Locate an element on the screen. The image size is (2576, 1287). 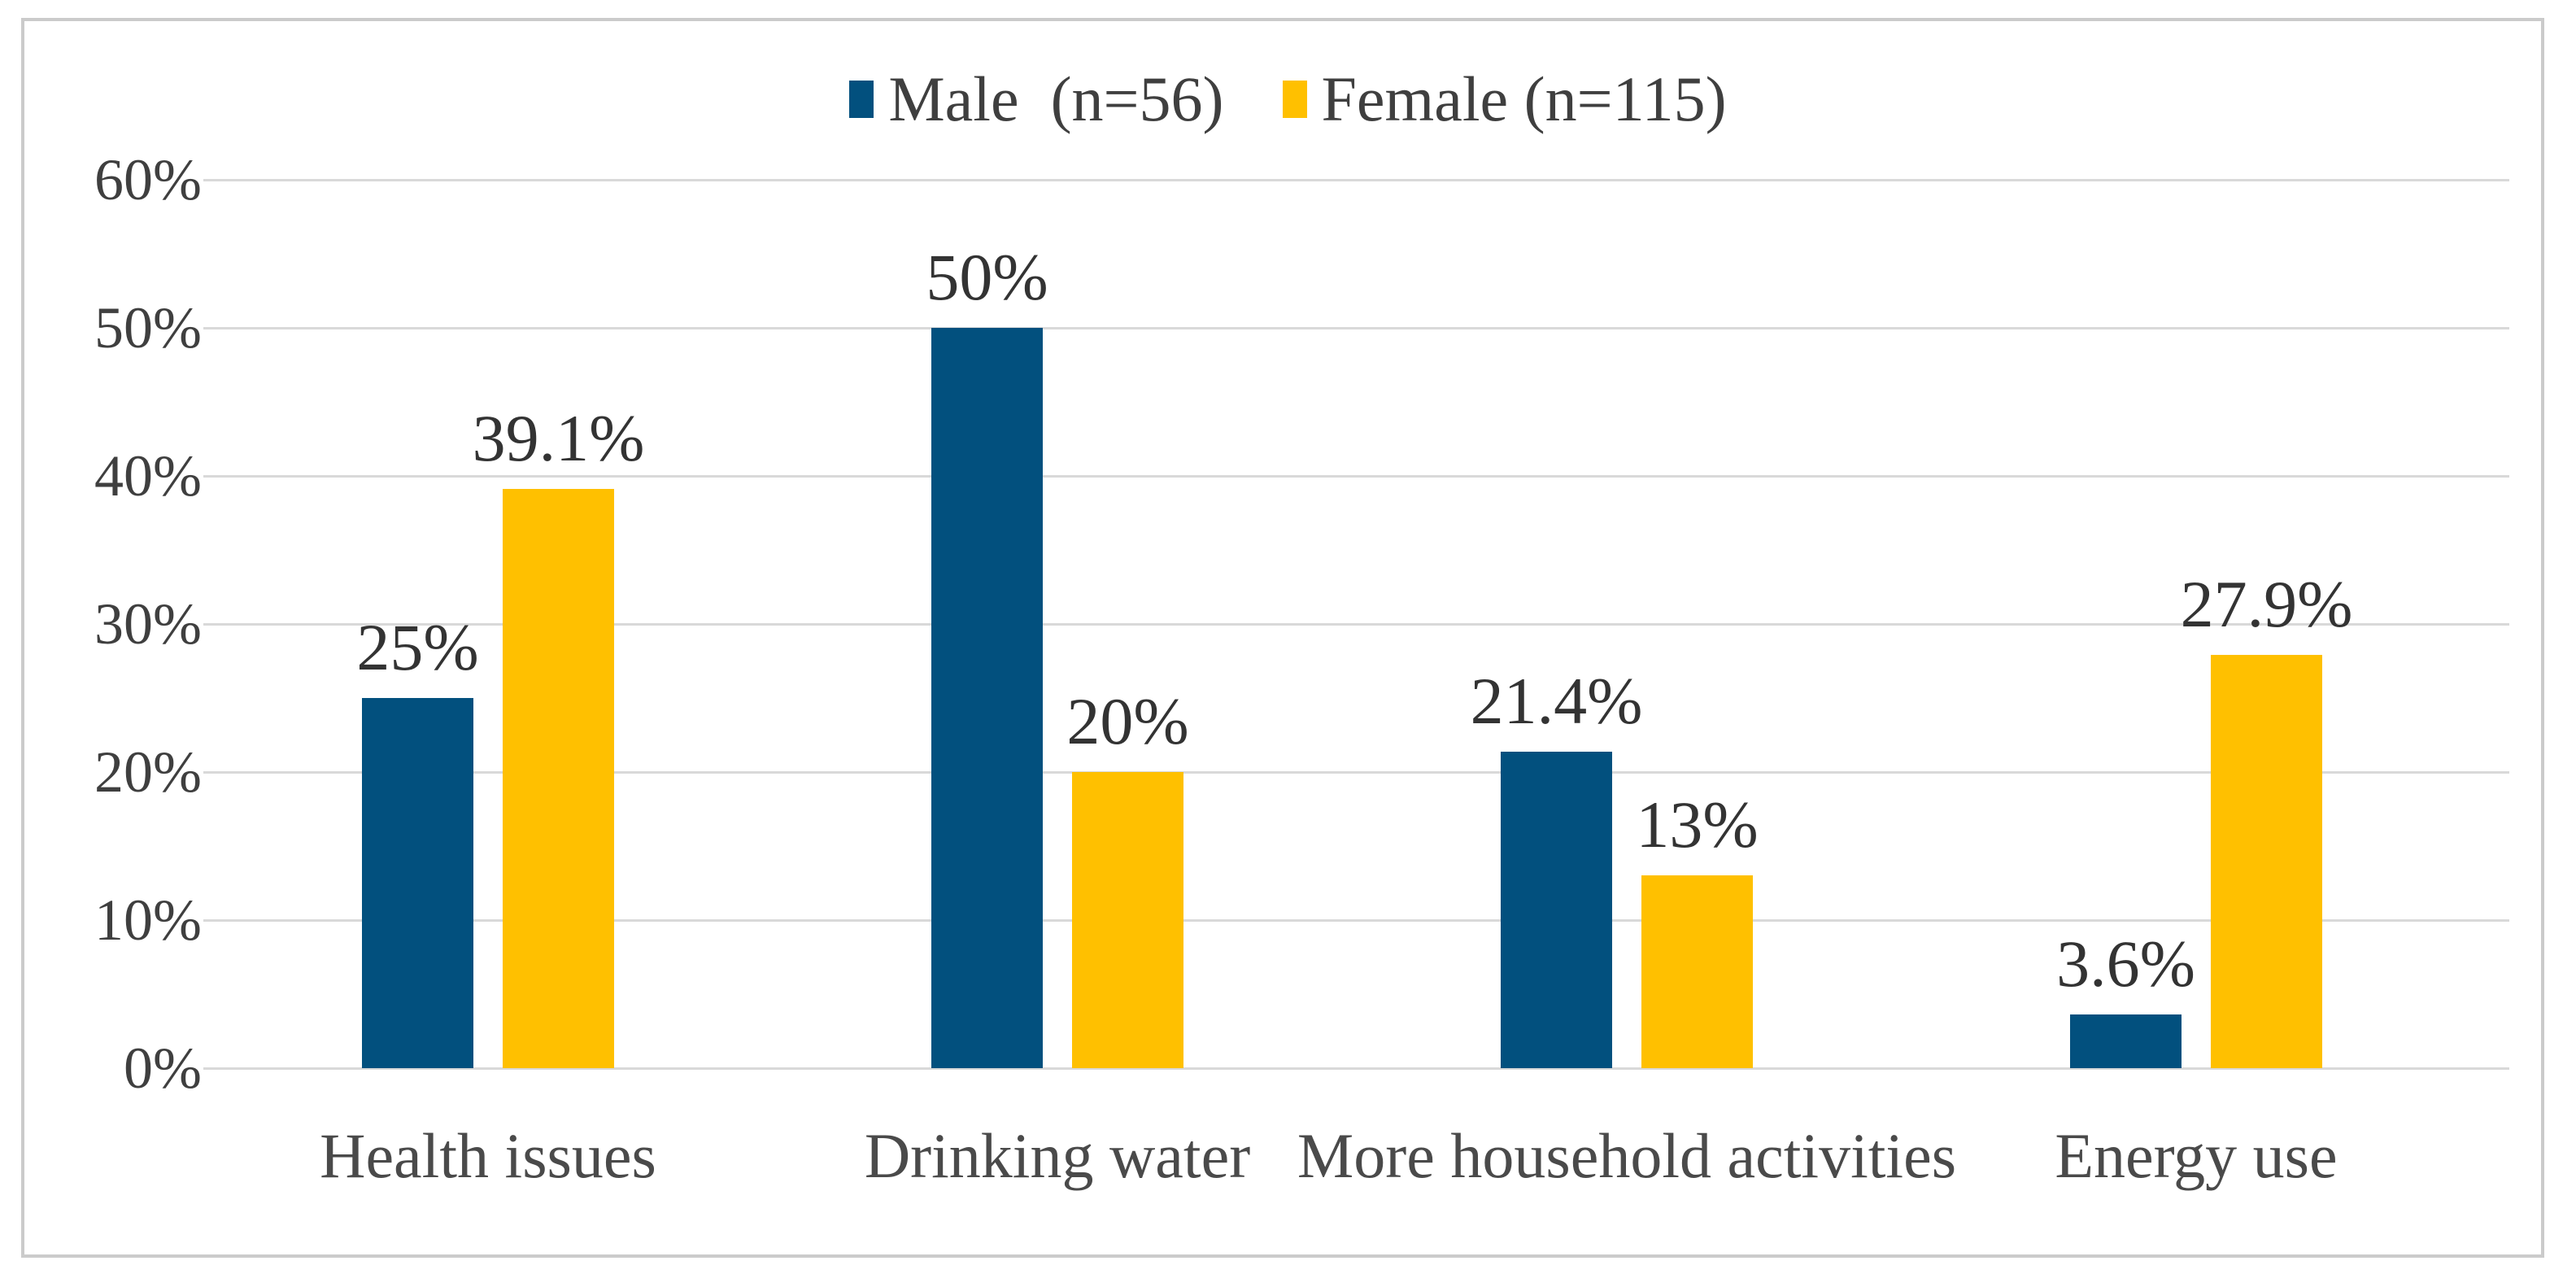
category-label-drinking-water: Drinking water is located at coordinates (1057, 1155).